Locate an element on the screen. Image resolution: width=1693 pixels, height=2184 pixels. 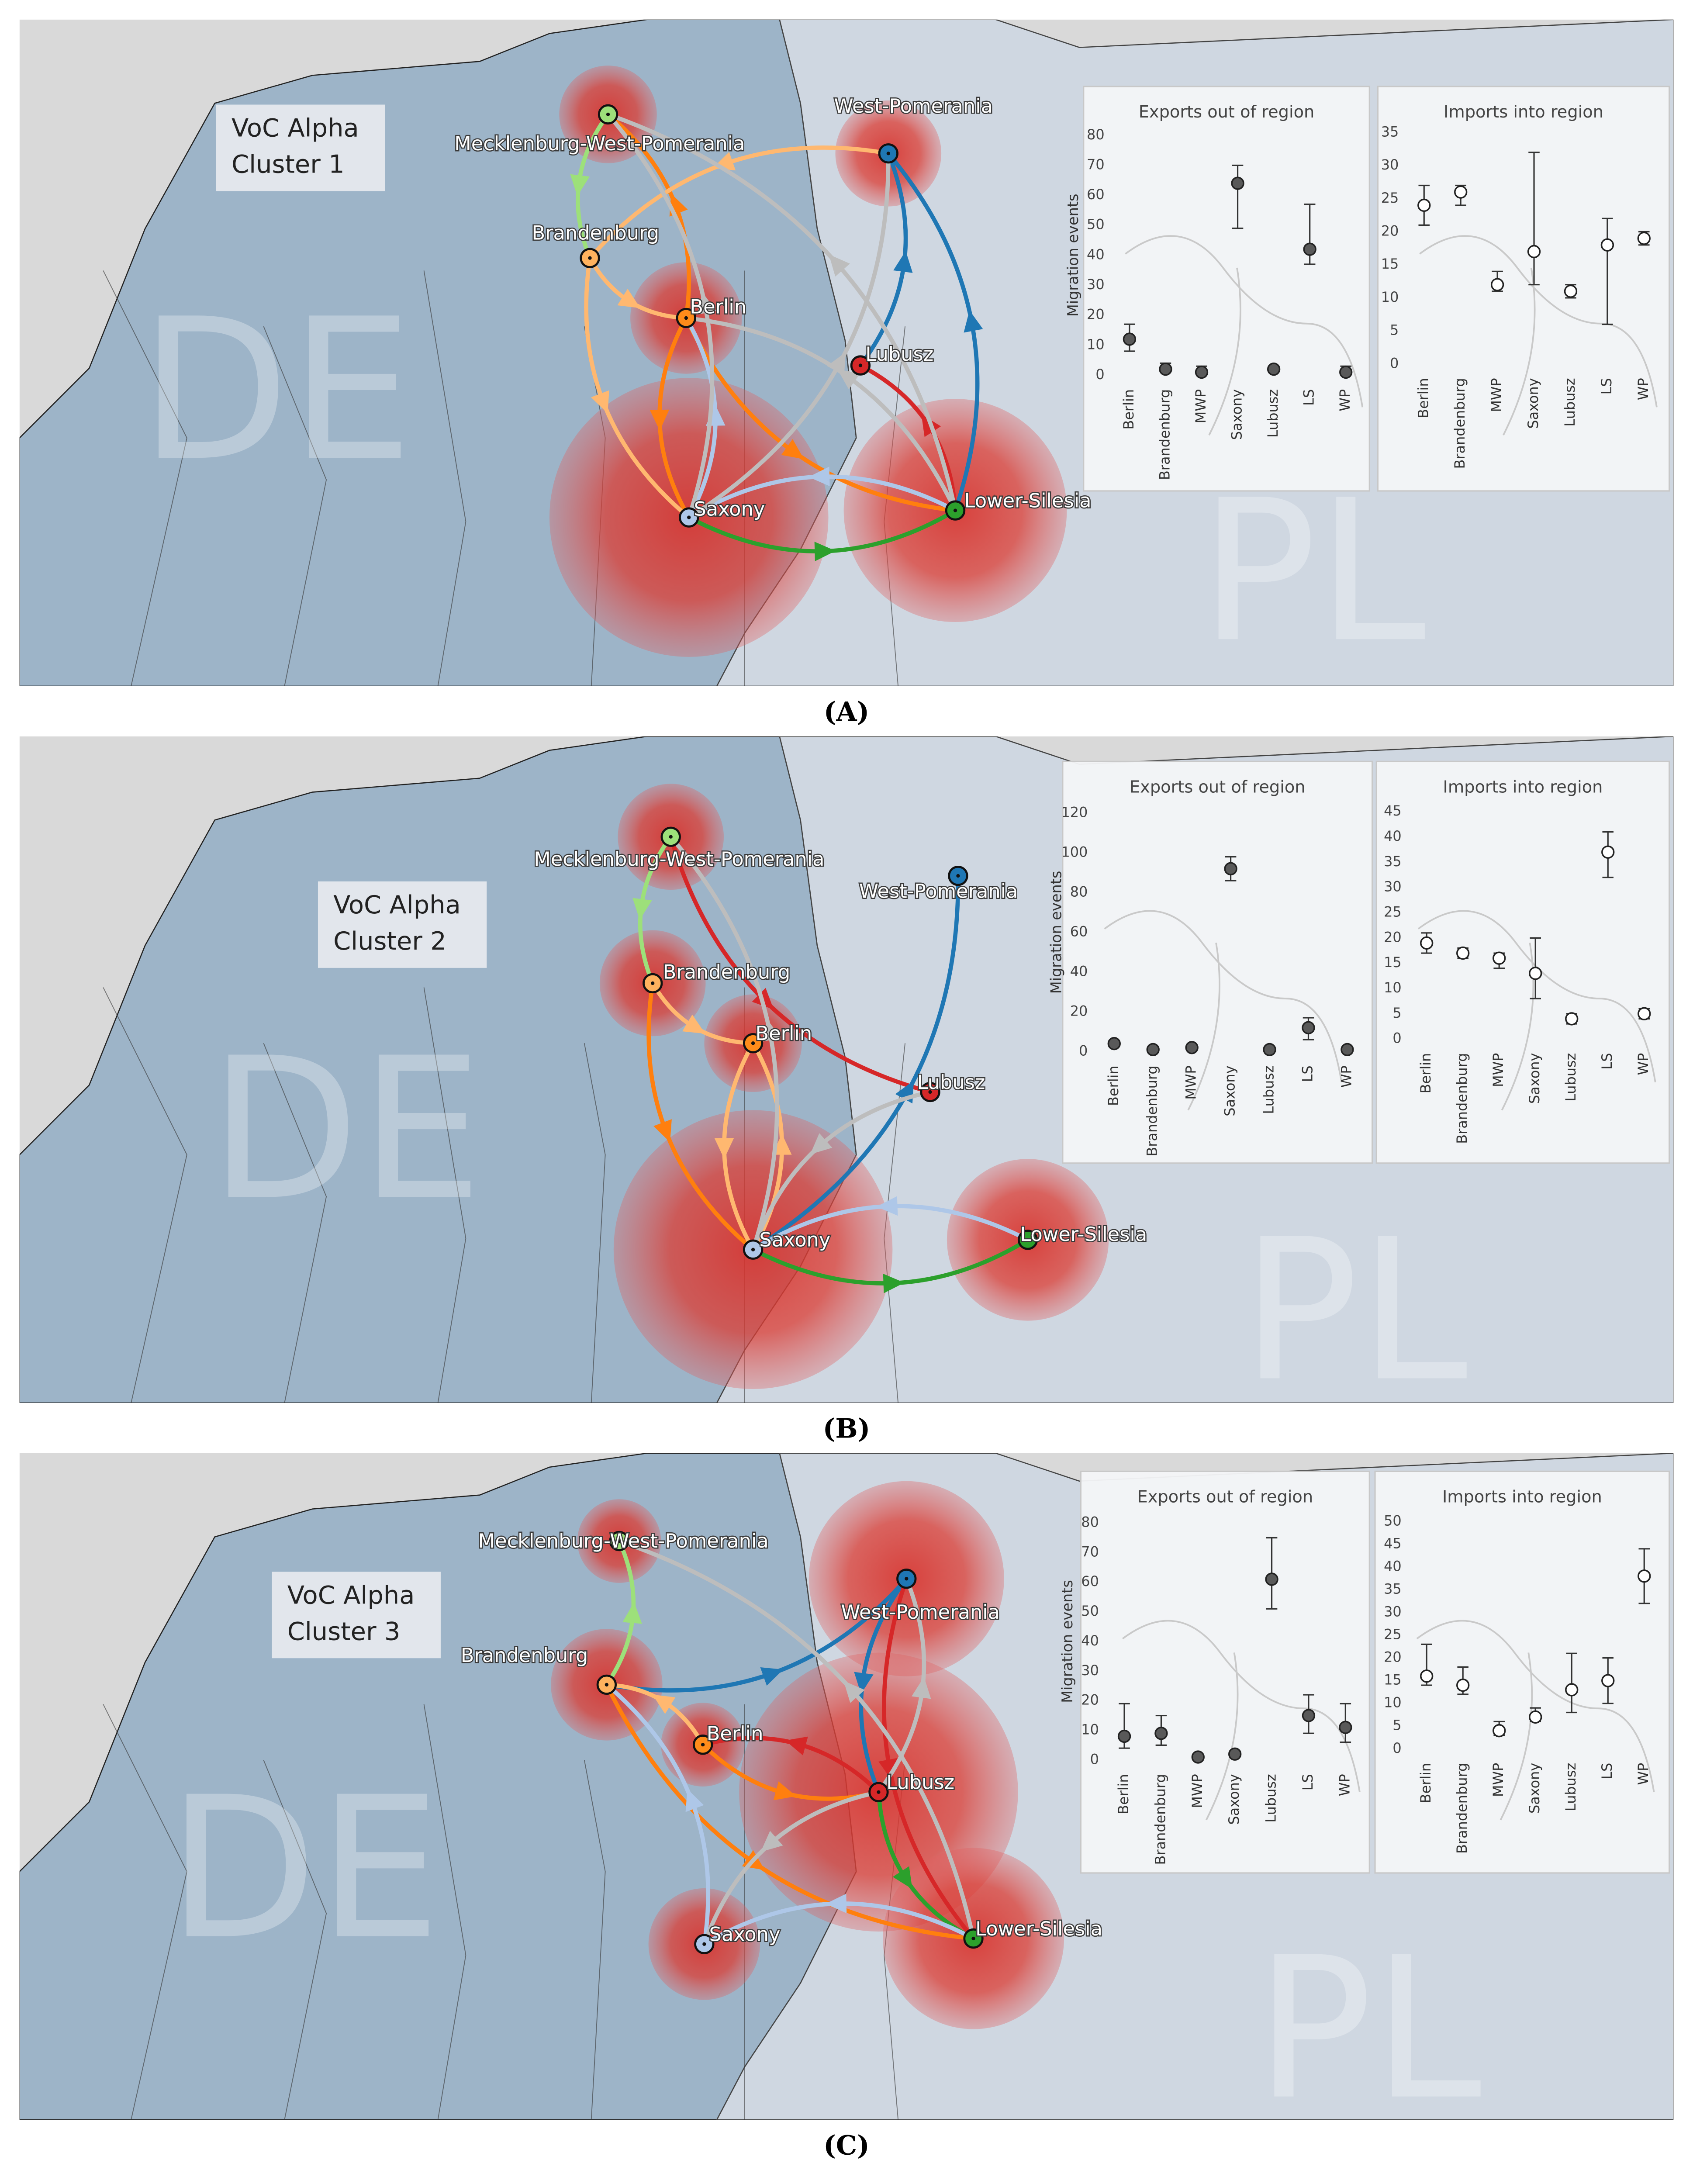
y-tick-label: 45 is located at coordinates (1393, 1543).